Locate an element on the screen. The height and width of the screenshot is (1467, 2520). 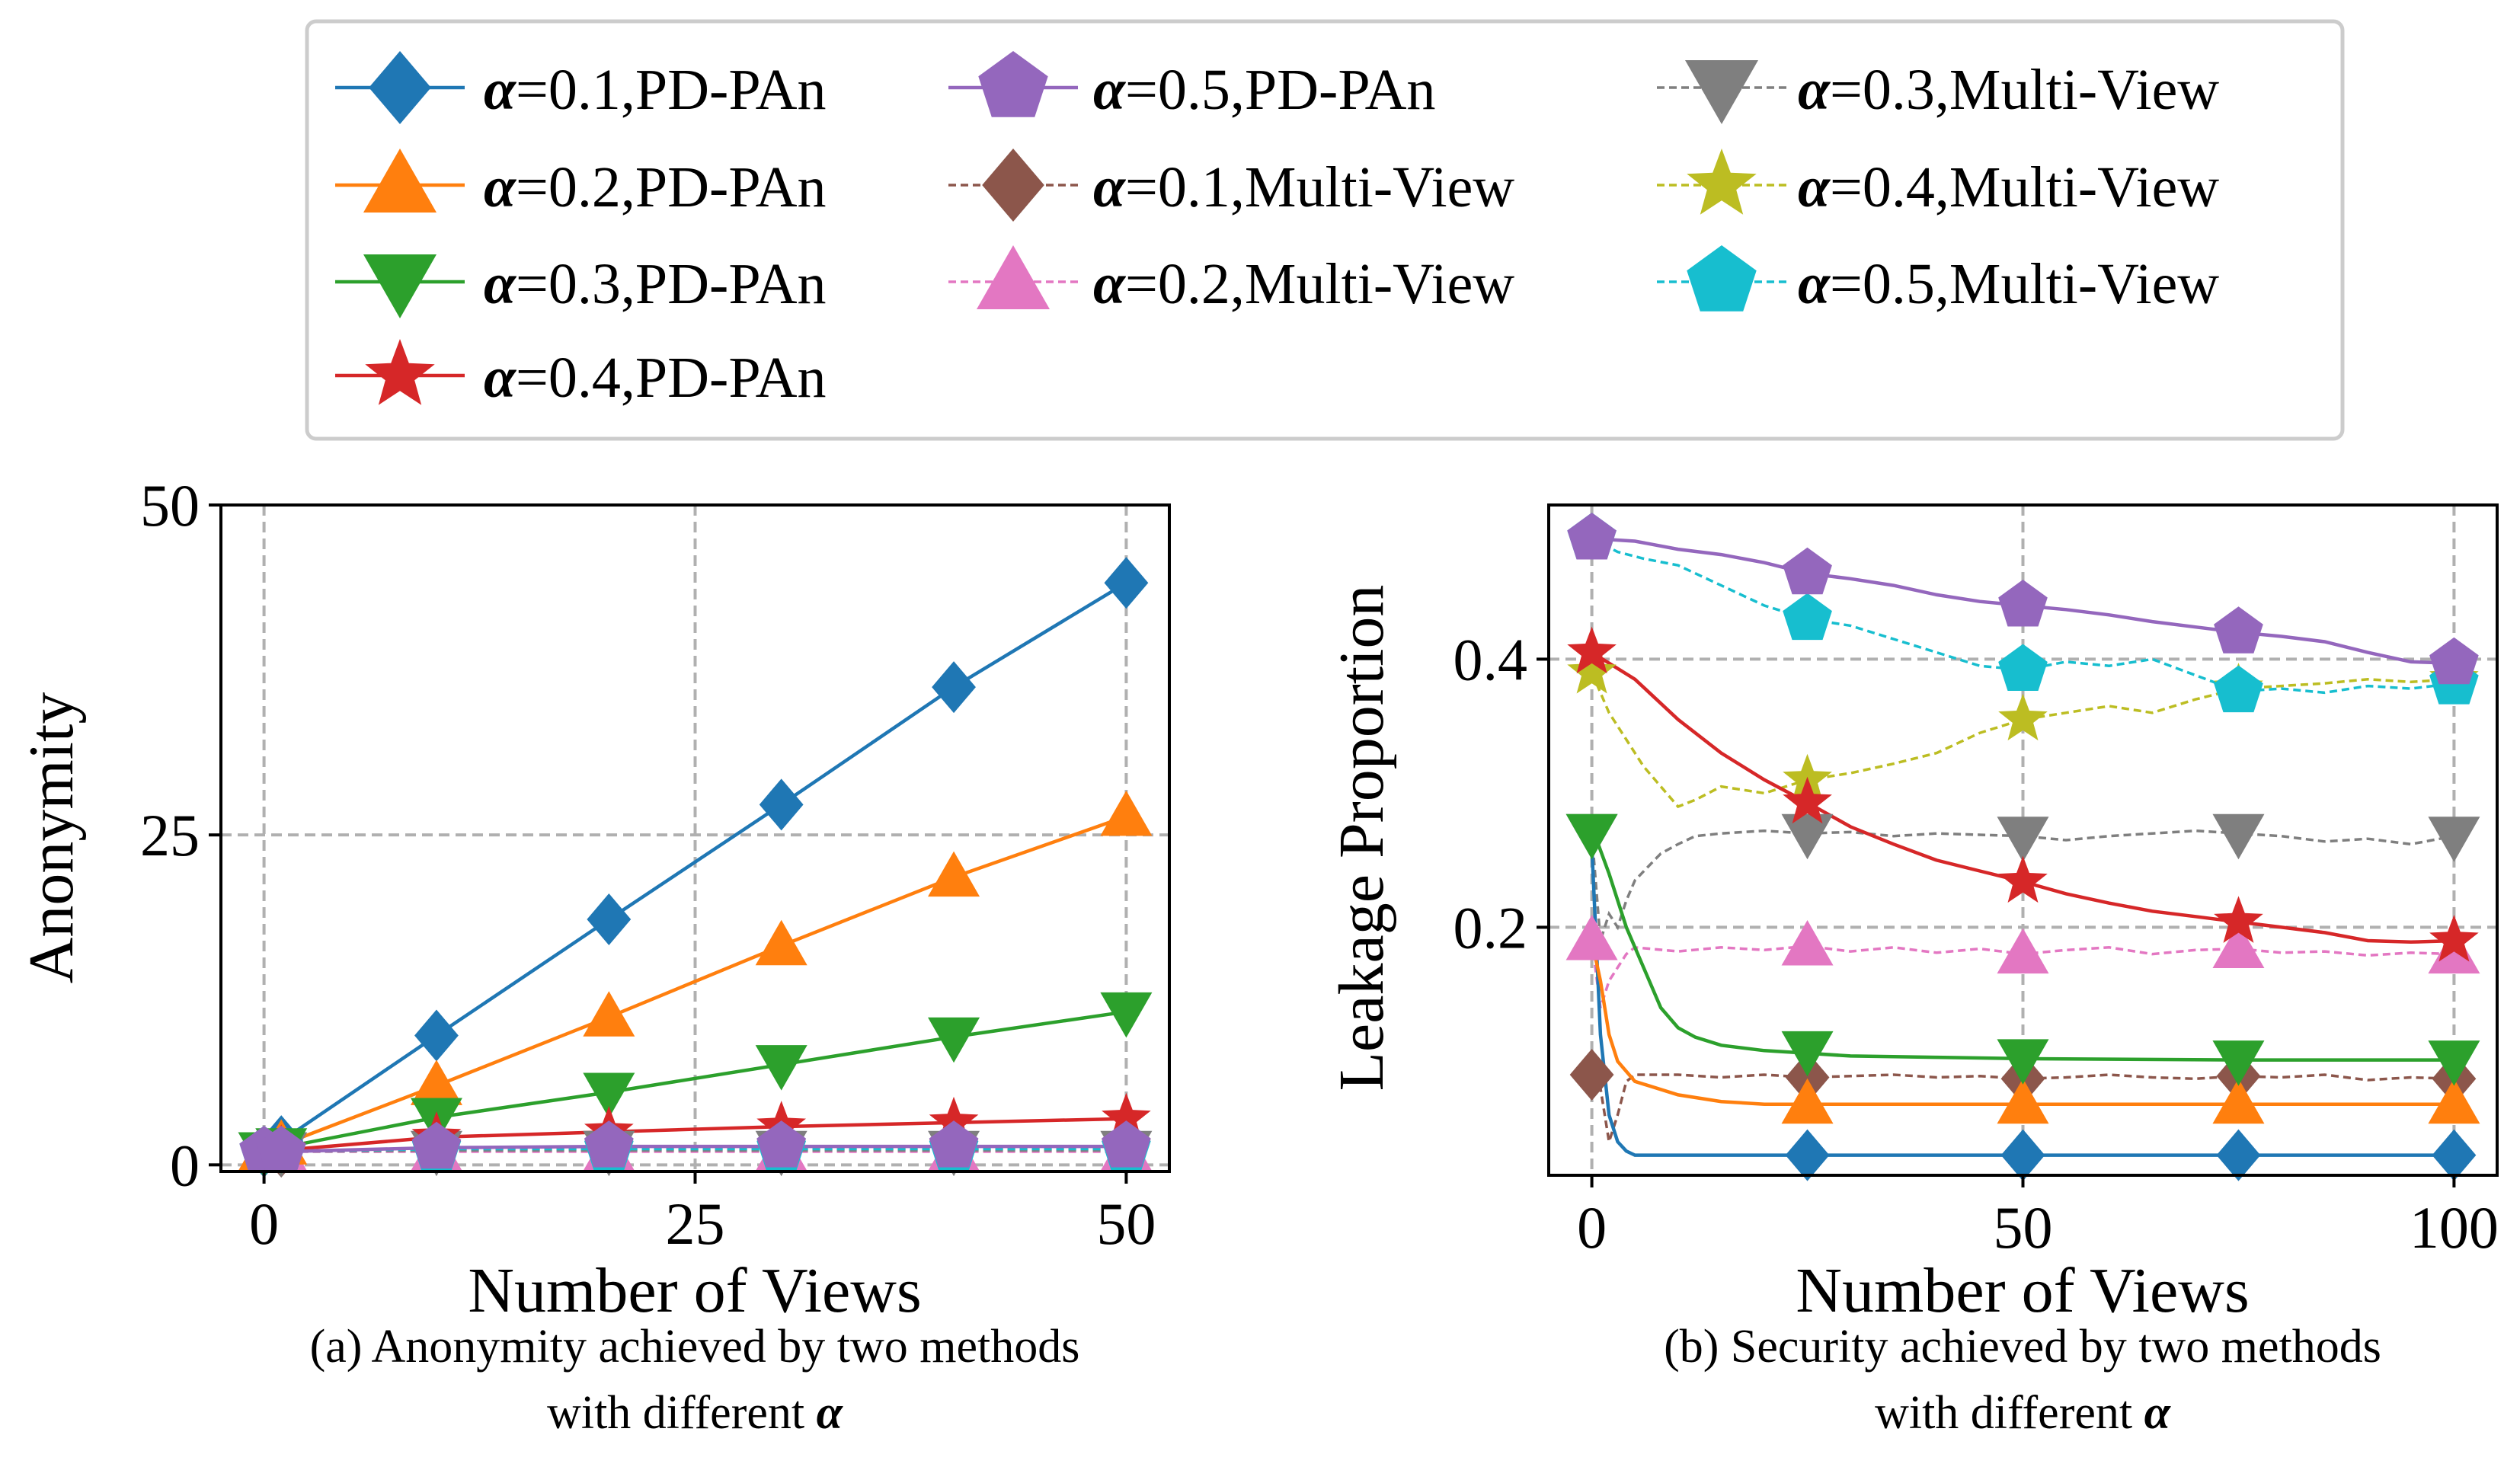
legend-label-pd4: α=0.4,PD-PAn is located at coordinates (655, 378).